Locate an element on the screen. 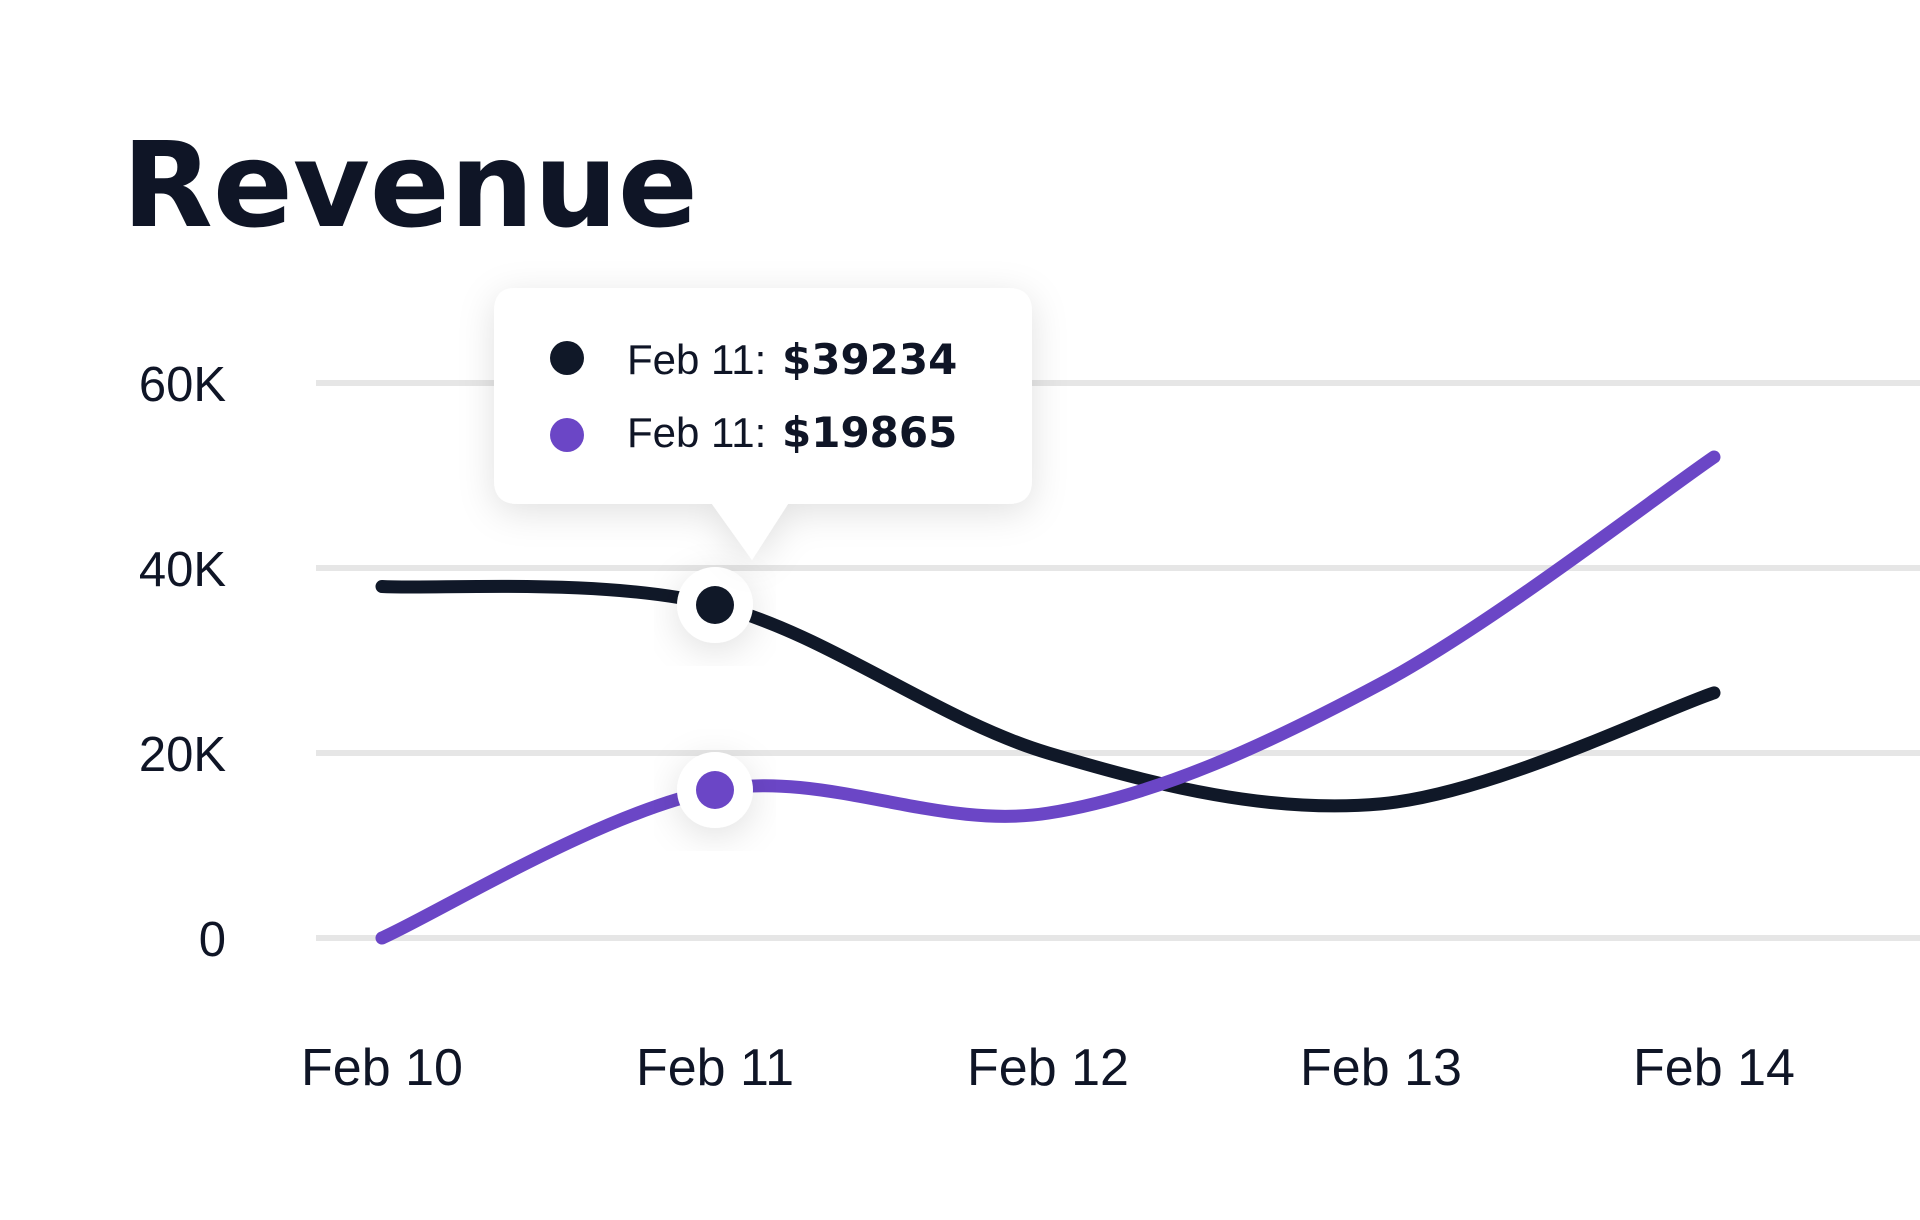 The image size is (1920, 1220). series-1-highlight-point is located at coordinates (715, 605).